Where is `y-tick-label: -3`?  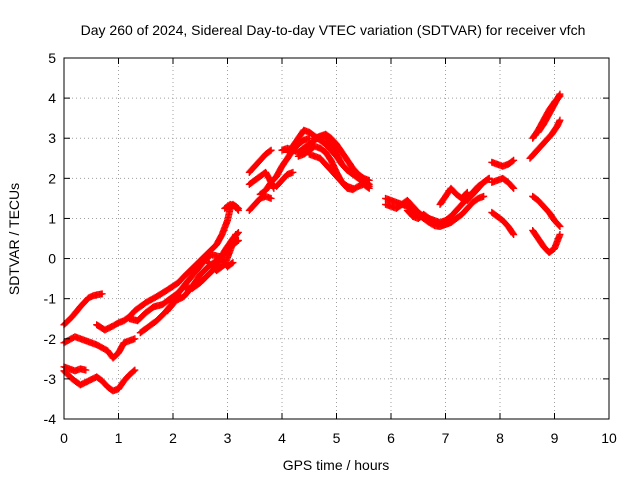
y-tick-label: -3 is located at coordinates (50, 379).